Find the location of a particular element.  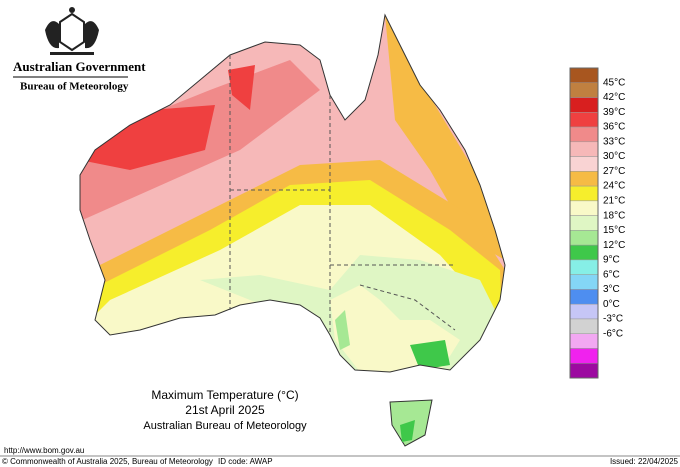

legend-label: 33°C is located at coordinates (614, 141).